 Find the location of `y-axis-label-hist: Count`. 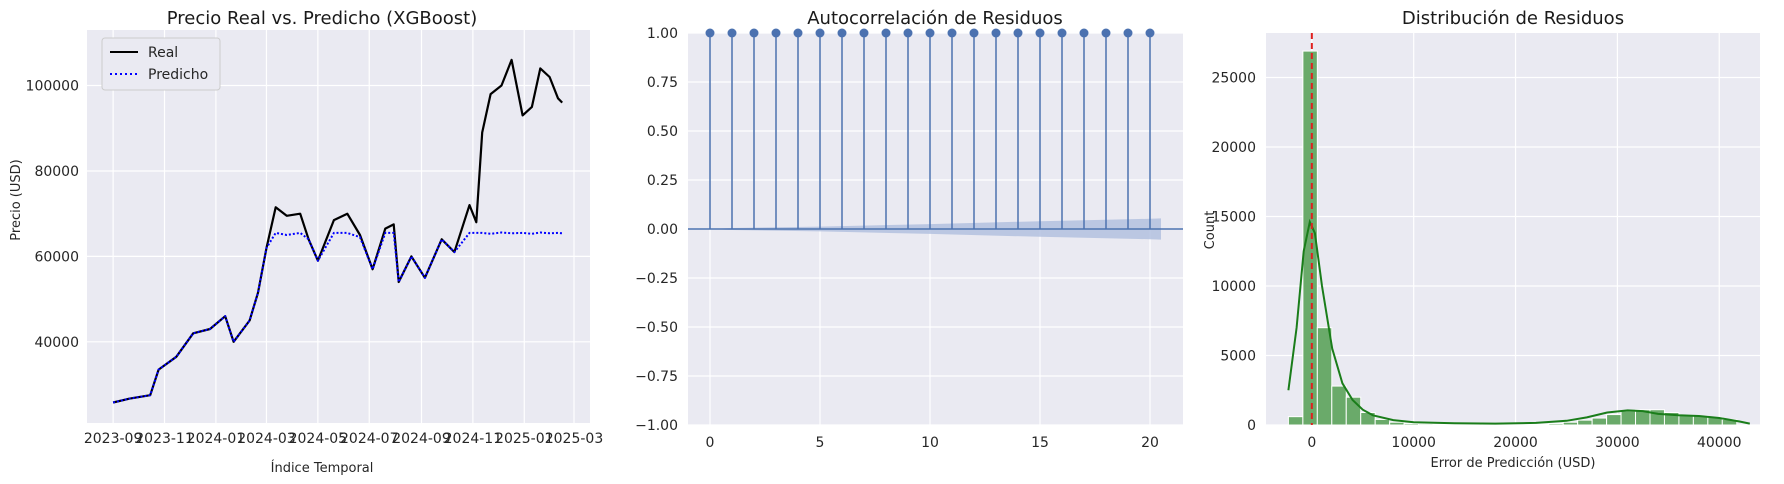

y-axis-label-hist: Count is located at coordinates (1210, 230).